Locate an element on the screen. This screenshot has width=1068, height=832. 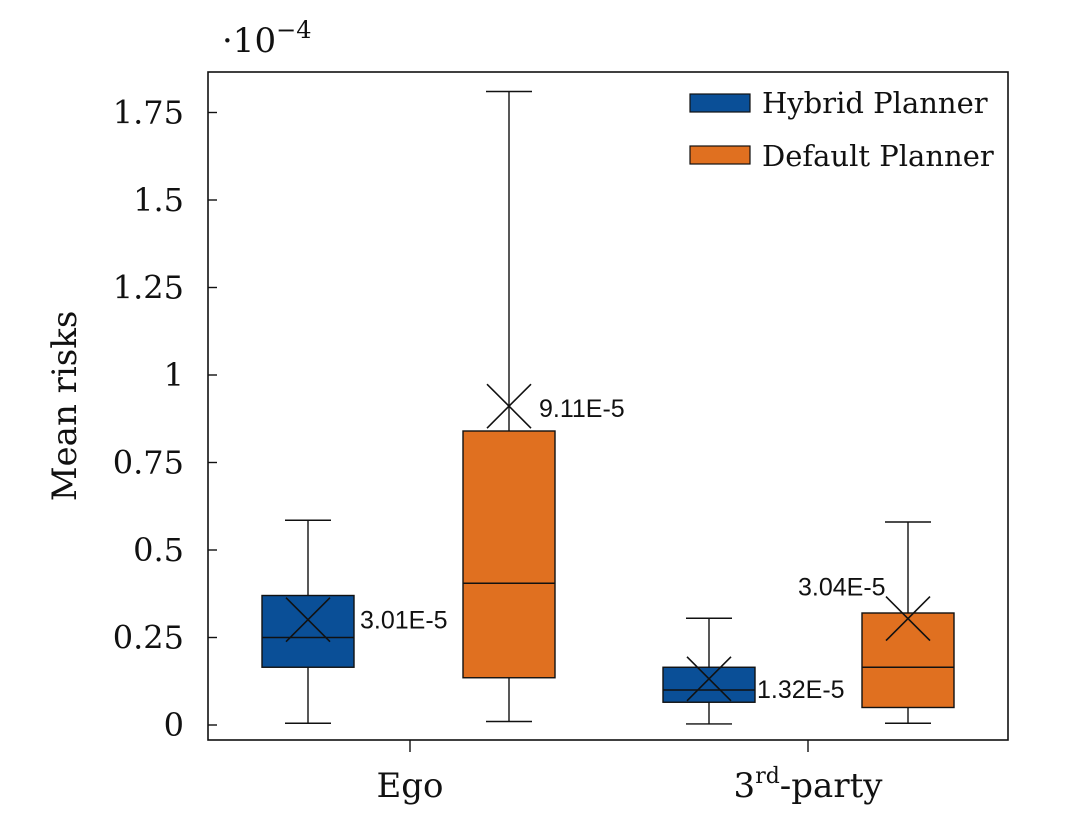
y-tick-label: 1.25 is located at coordinates (148, 288).